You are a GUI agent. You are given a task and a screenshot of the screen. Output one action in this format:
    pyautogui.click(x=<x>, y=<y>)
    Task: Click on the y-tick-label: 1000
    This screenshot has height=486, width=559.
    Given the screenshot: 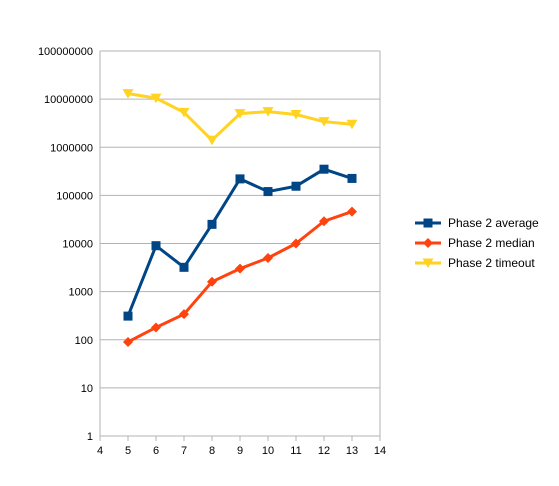 What is the action you would take?
    pyautogui.click(x=81, y=293)
    